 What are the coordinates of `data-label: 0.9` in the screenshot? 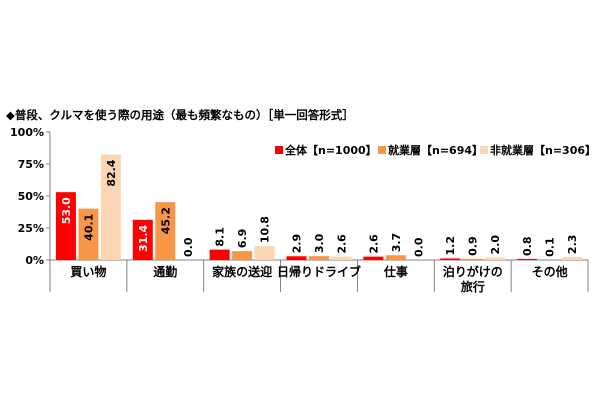 It's located at (473, 246).